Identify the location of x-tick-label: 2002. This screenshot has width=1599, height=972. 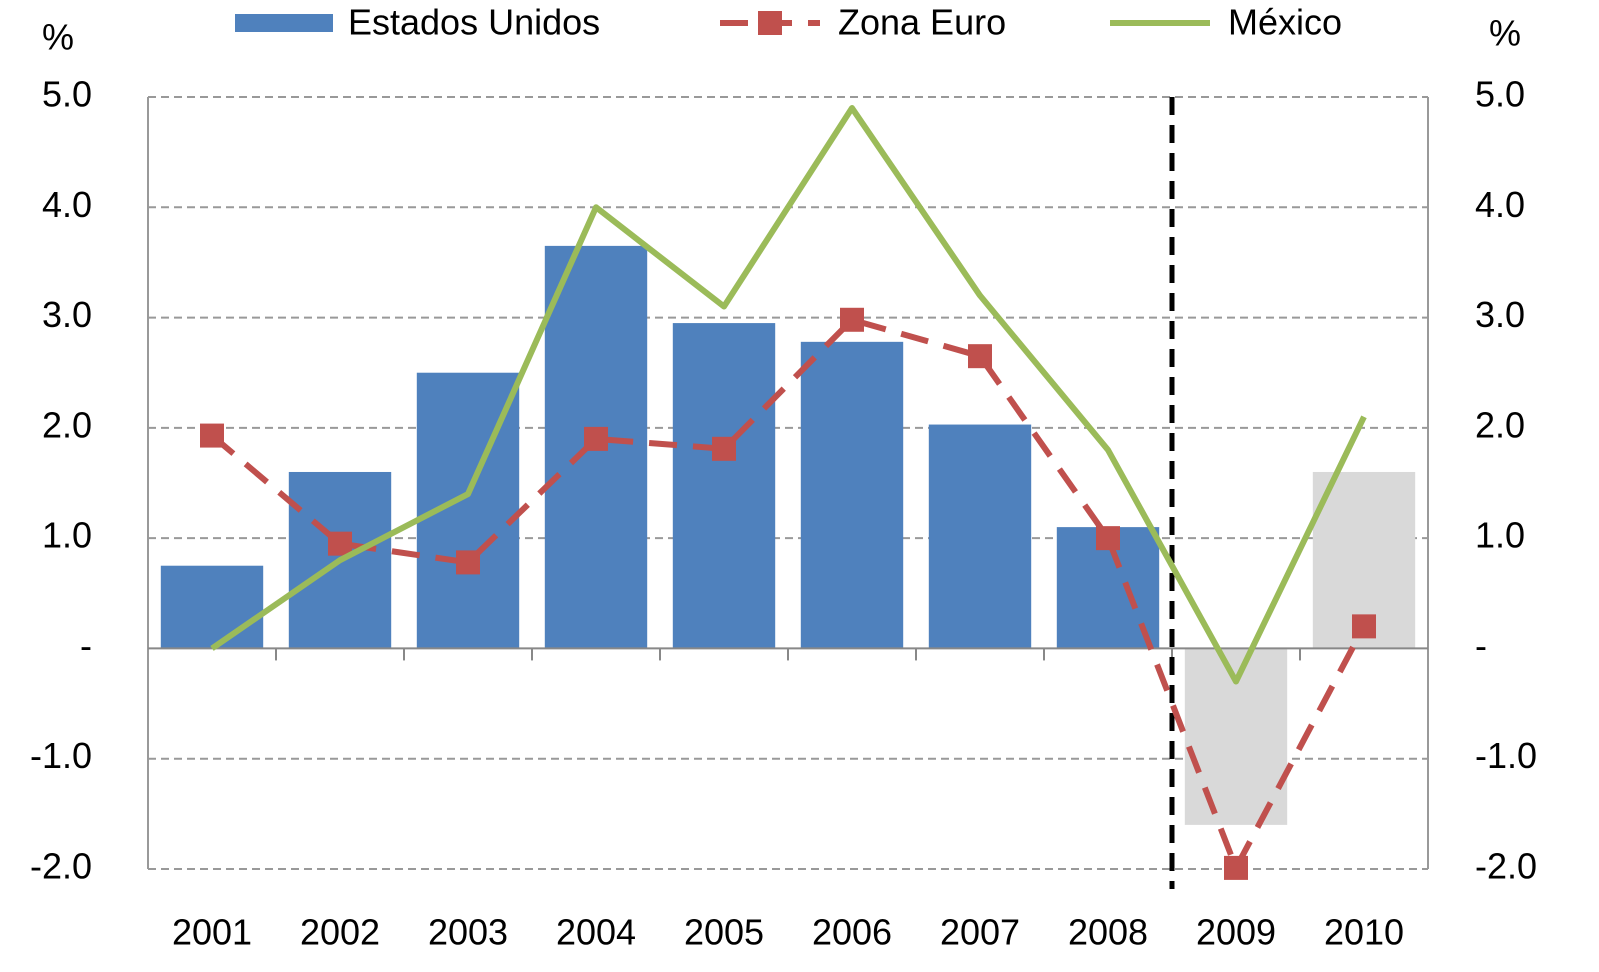
(340, 932).